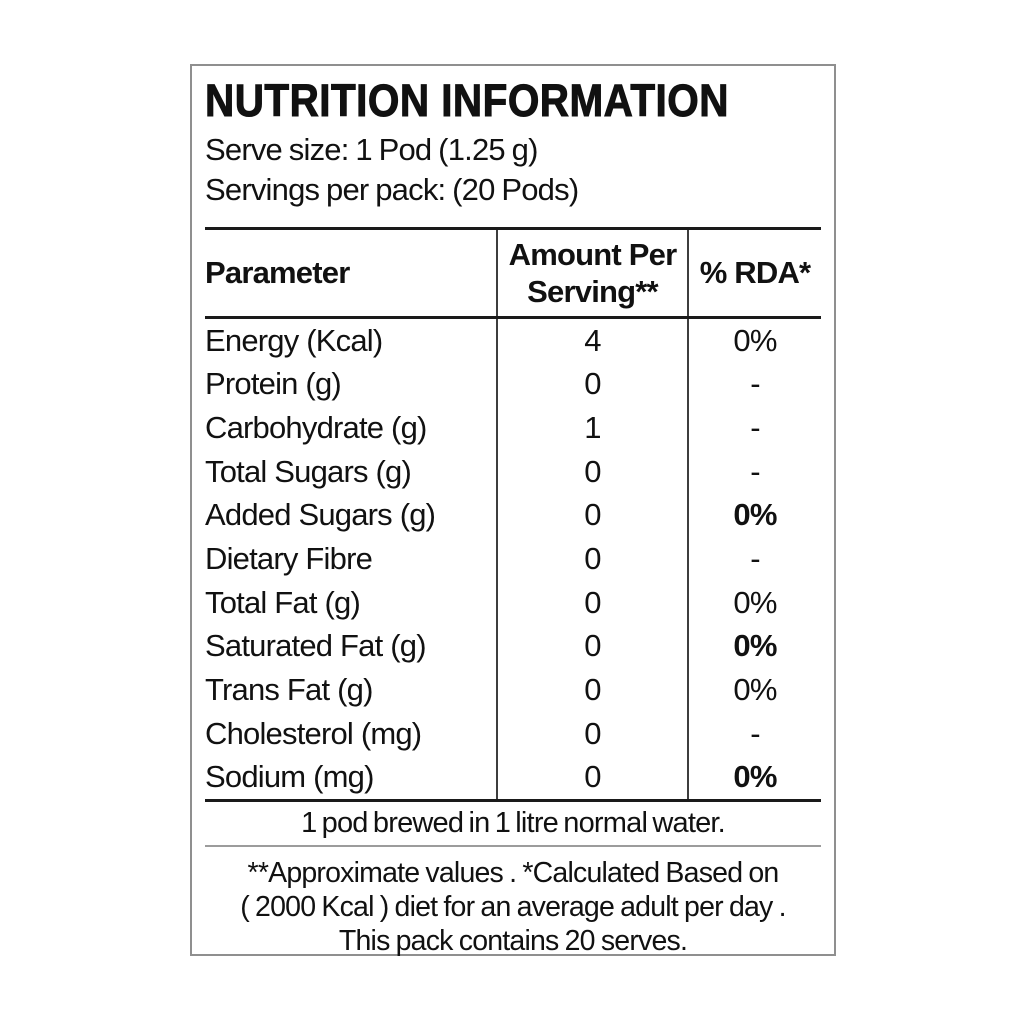 The height and width of the screenshot is (1024, 1024). What do you see at coordinates (308, 471) in the screenshot?
I see `parameter-cell: Total Sugars (g)` at bounding box center [308, 471].